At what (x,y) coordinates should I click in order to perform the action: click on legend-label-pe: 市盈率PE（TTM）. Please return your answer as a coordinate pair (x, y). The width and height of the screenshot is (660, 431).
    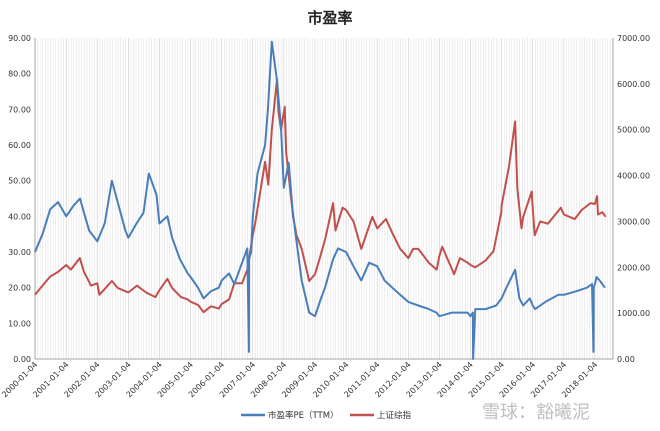
    Looking at the image, I should click on (303, 415).